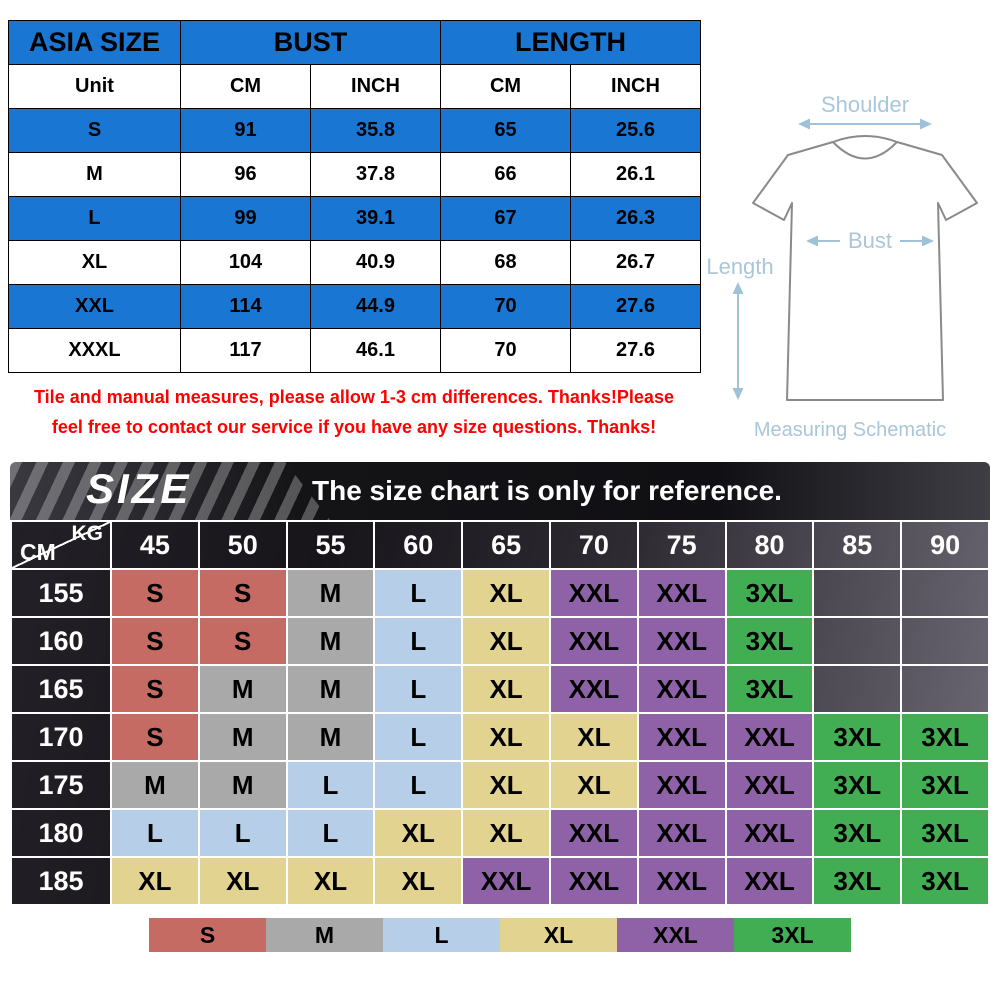  Describe the element at coordinates (681, 545) in the screenshot. I see `weight-header-75: 75` at that location.